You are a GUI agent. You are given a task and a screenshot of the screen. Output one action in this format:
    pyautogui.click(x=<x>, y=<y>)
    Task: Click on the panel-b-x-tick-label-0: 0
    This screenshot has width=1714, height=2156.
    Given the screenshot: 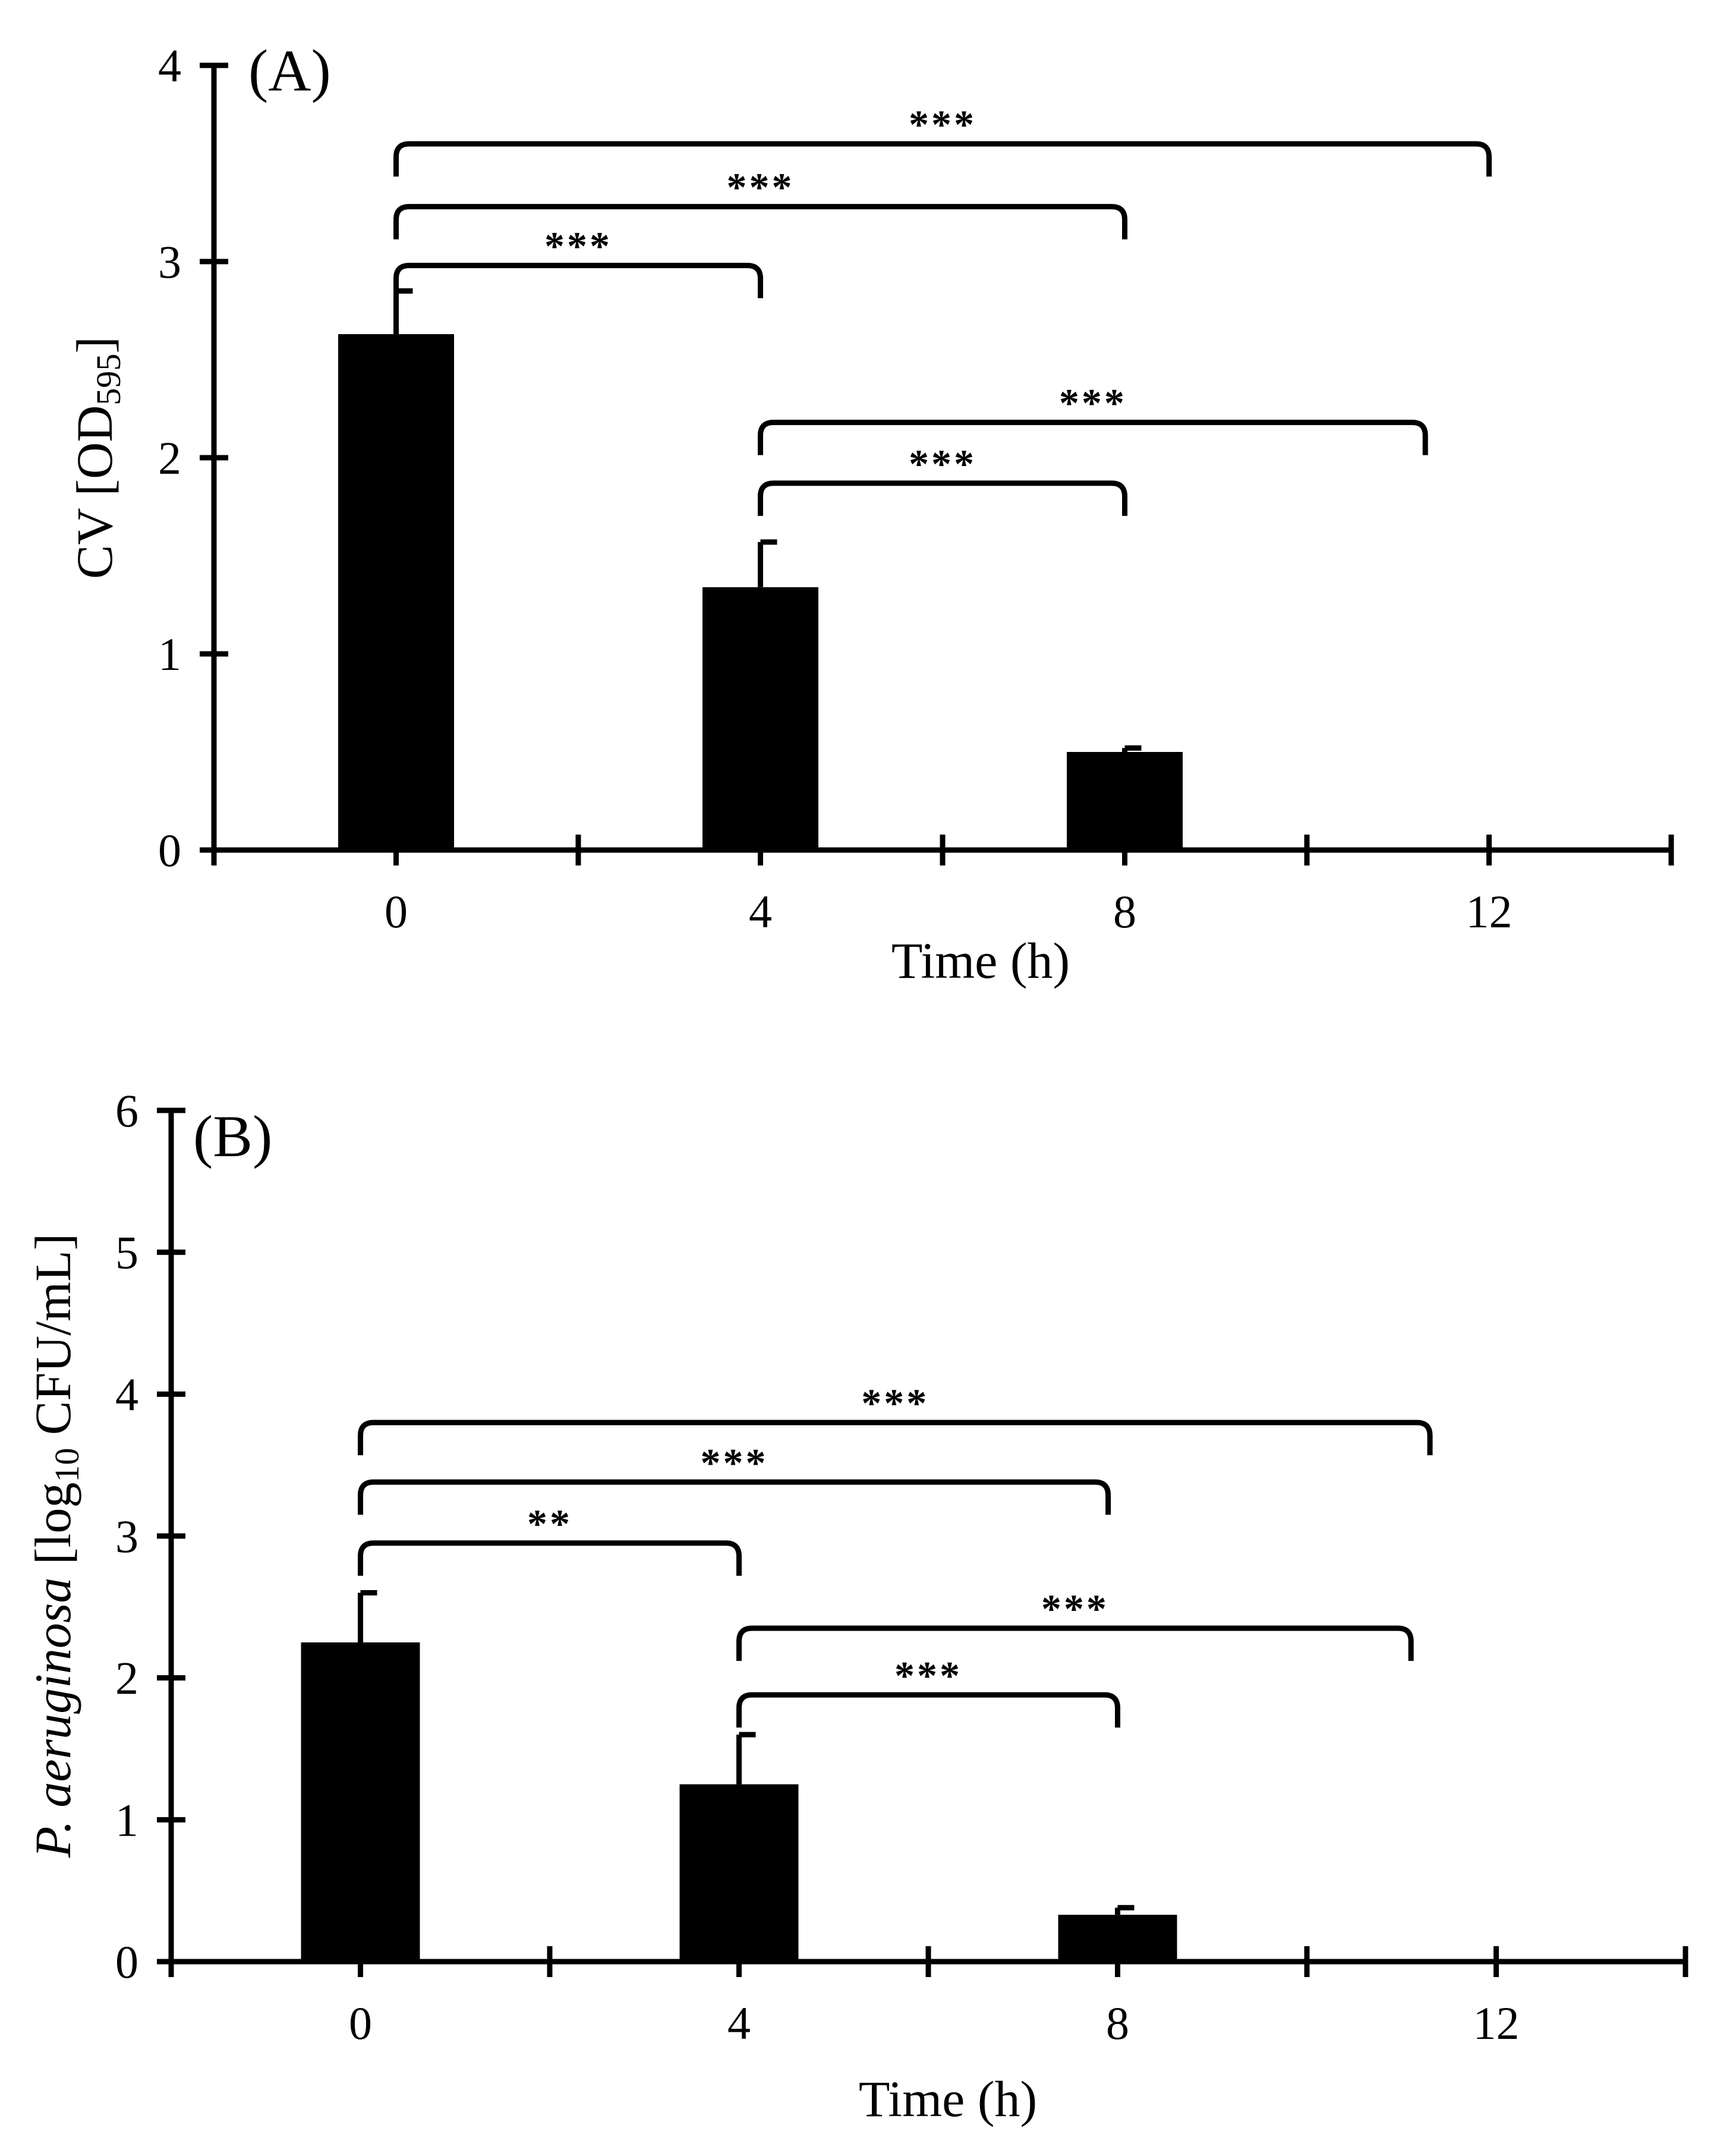 What is the action you would take?
    pyautogui.click(x=360, y=2023)
    